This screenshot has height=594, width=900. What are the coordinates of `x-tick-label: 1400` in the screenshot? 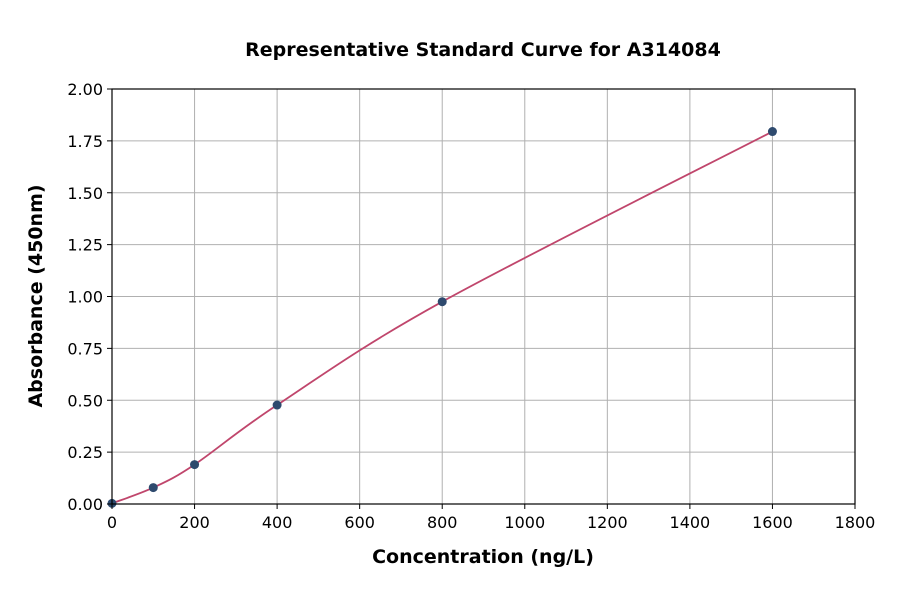 It's located at (690, 522).